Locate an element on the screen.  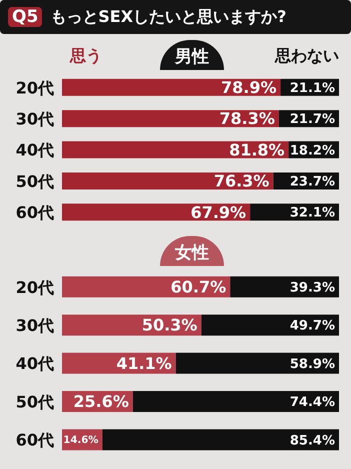
data-label: 58.9% is located at coordinates (312, 364).